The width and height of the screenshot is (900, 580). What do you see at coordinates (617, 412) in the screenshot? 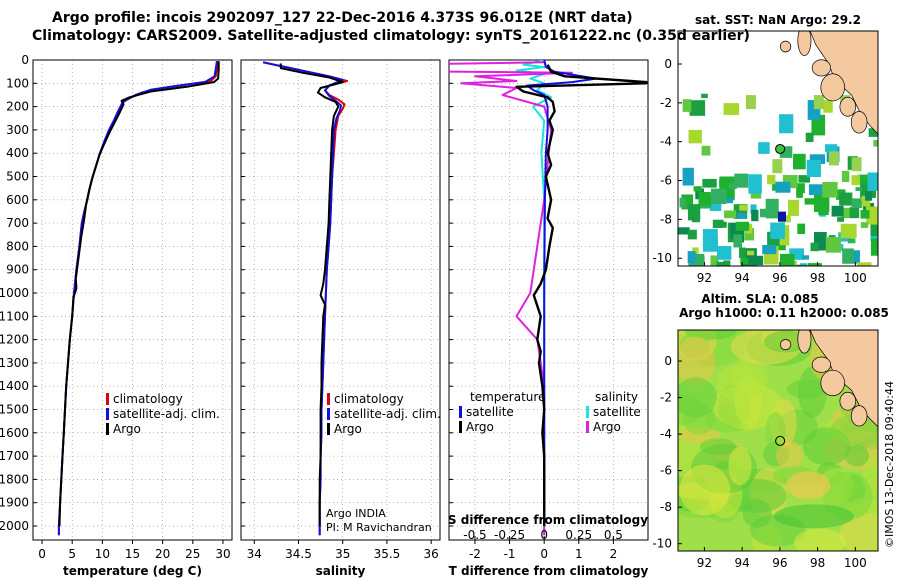
I see `diff-legend-s-sat-label: satellite` at bounding box center [617, 412].